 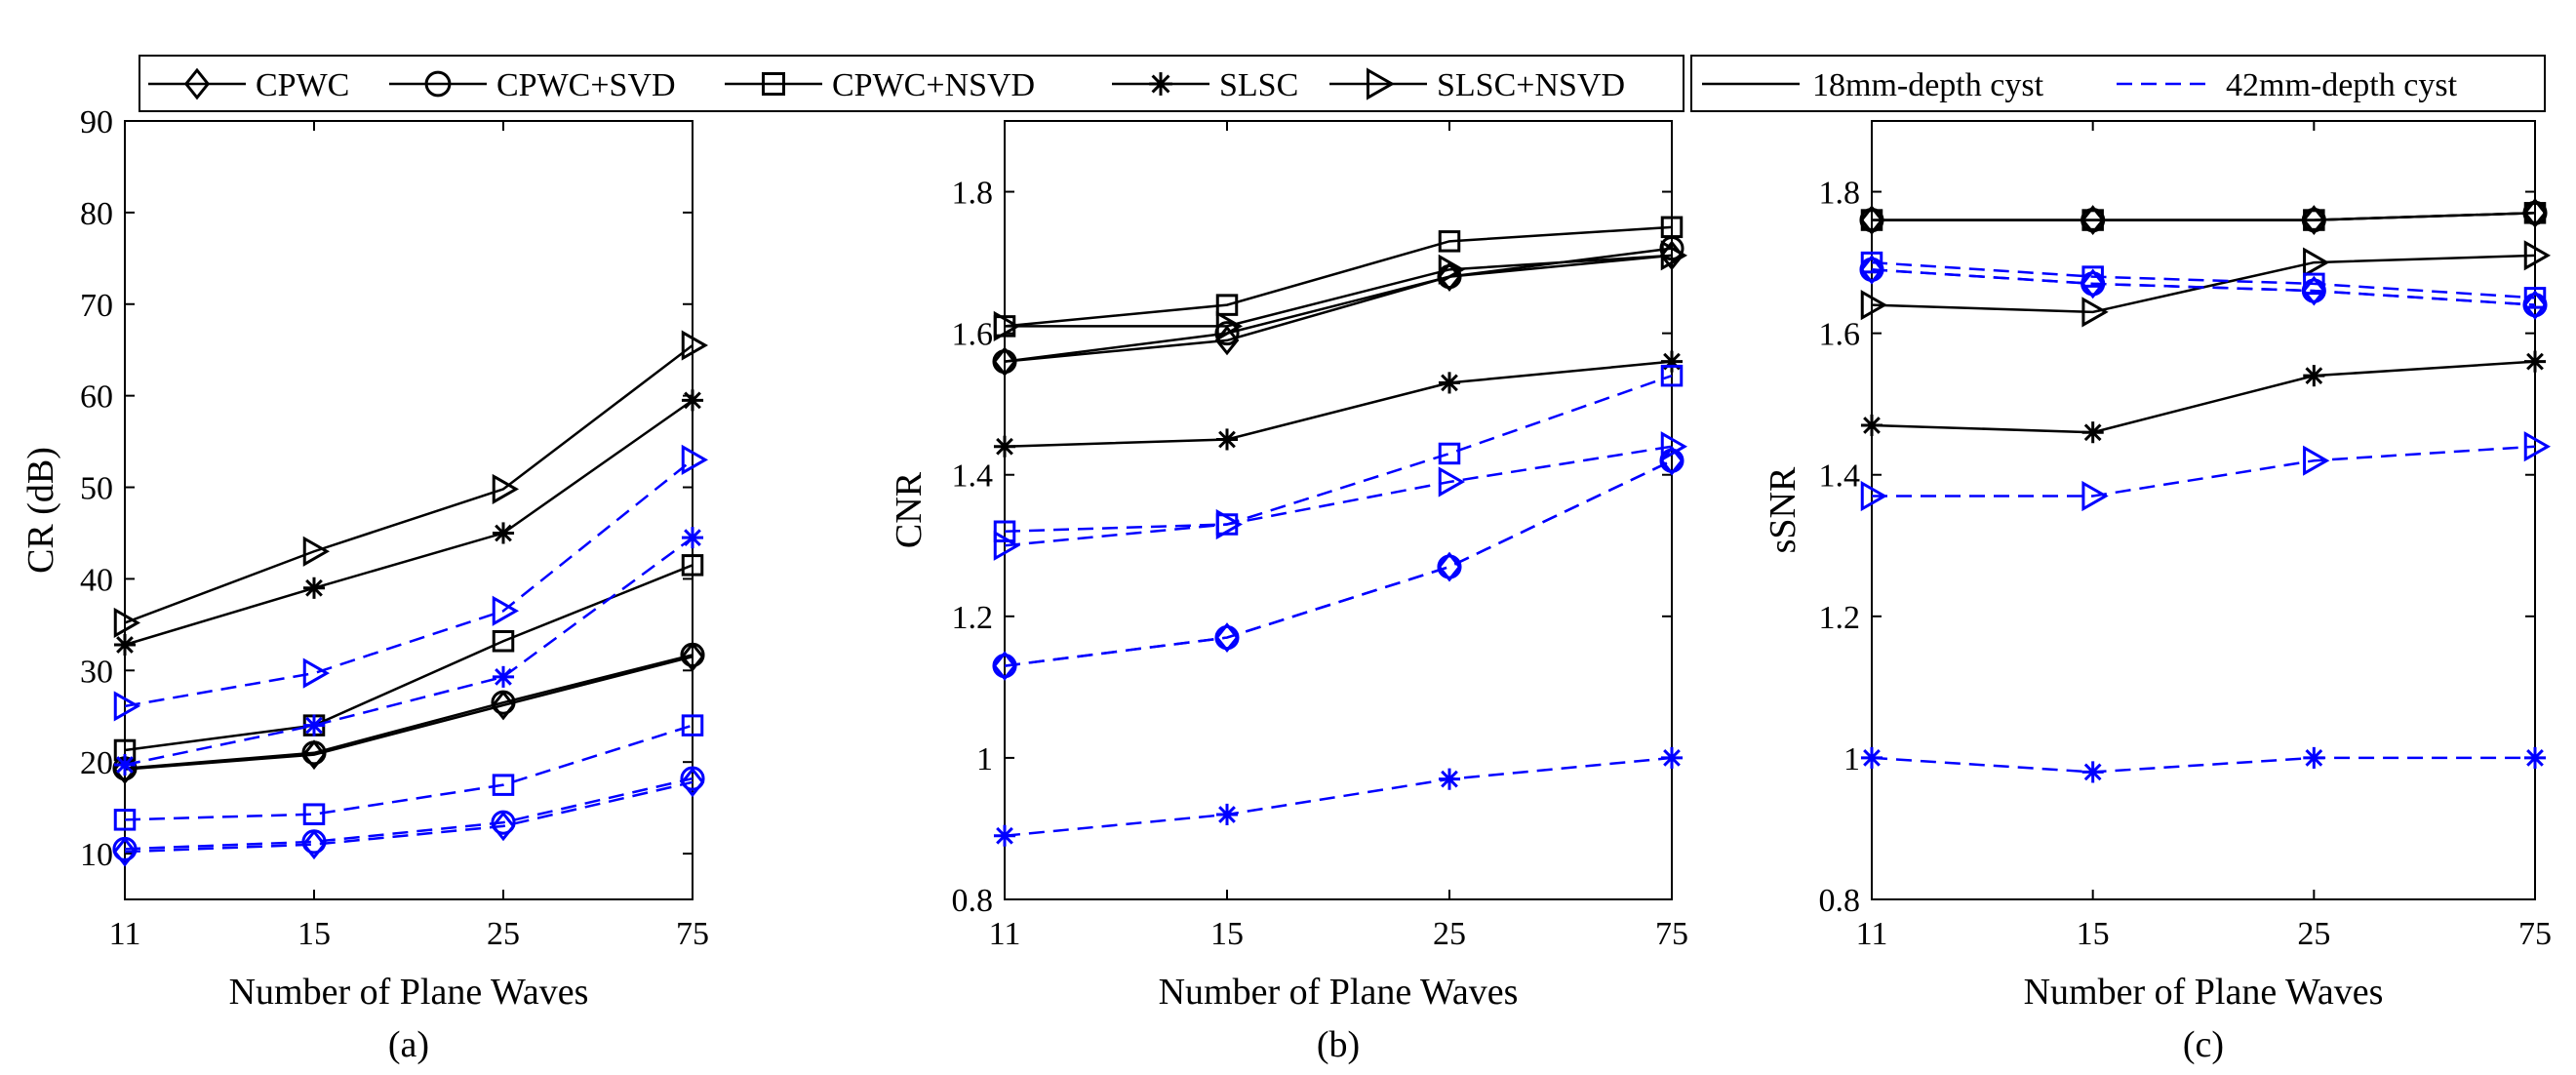 I want to click on panel-caption: (a), so click(x=408, y=1044).